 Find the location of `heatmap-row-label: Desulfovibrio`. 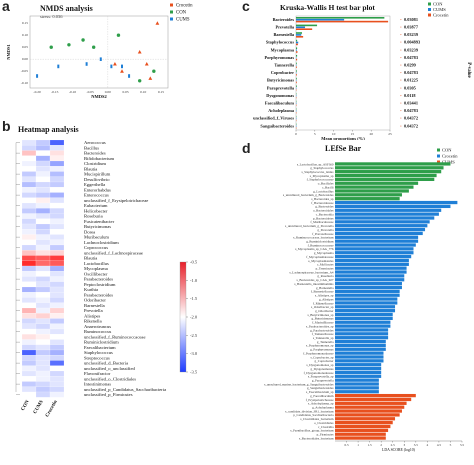

heatmap-row-label: Desulfovibrio is located at coordinates (97, 179).